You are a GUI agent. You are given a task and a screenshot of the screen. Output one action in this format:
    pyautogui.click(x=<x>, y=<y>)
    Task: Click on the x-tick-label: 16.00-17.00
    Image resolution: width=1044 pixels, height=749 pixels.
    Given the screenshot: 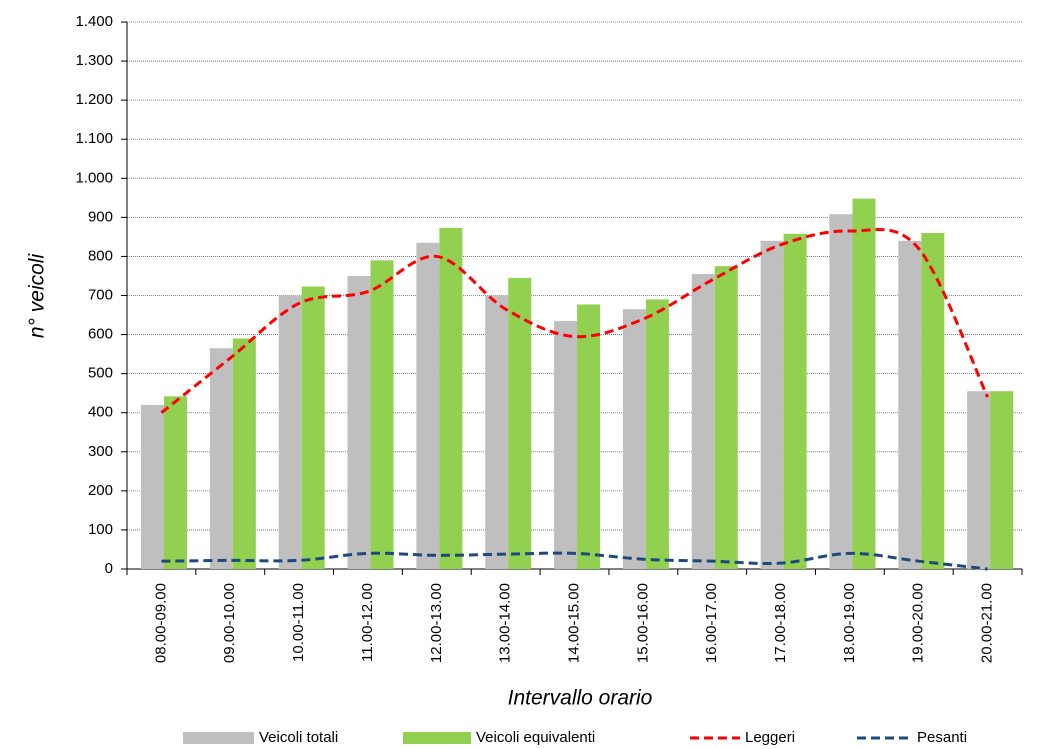 What is the action you would take?
    pyautogui.click(x=711, y=623)
    